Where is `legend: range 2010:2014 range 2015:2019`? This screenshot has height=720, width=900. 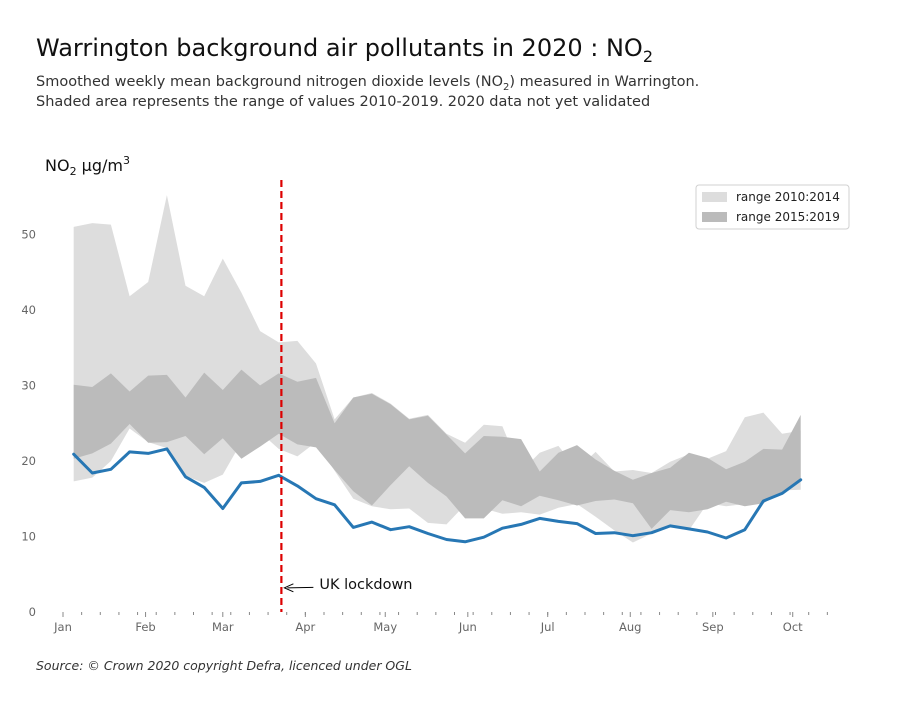 legend: range 2010:2014 range 2015:2019 is located at coordinates (772, 207).